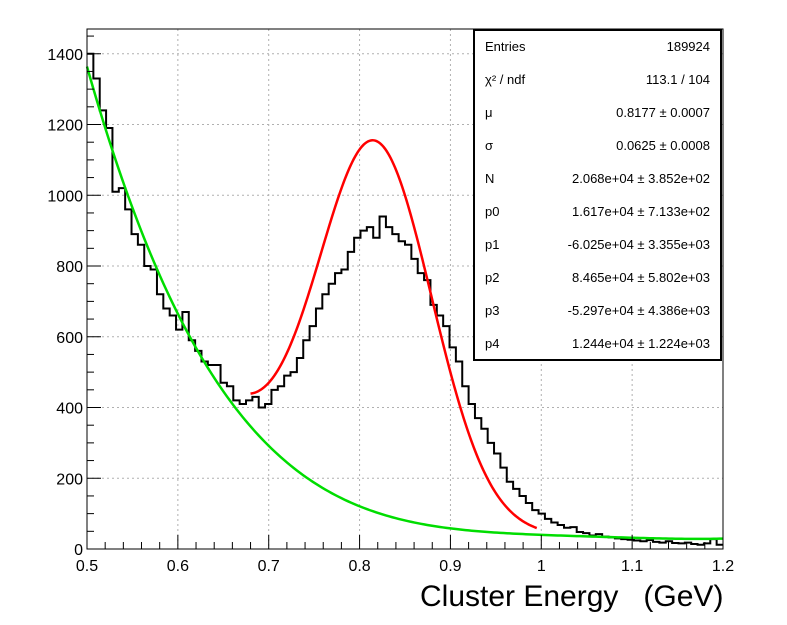 This screenshot has height=625, width=787. I want to click on stats-row-p2: p2 8.465e+04 ± 5.802e+03, so click(597, 280).